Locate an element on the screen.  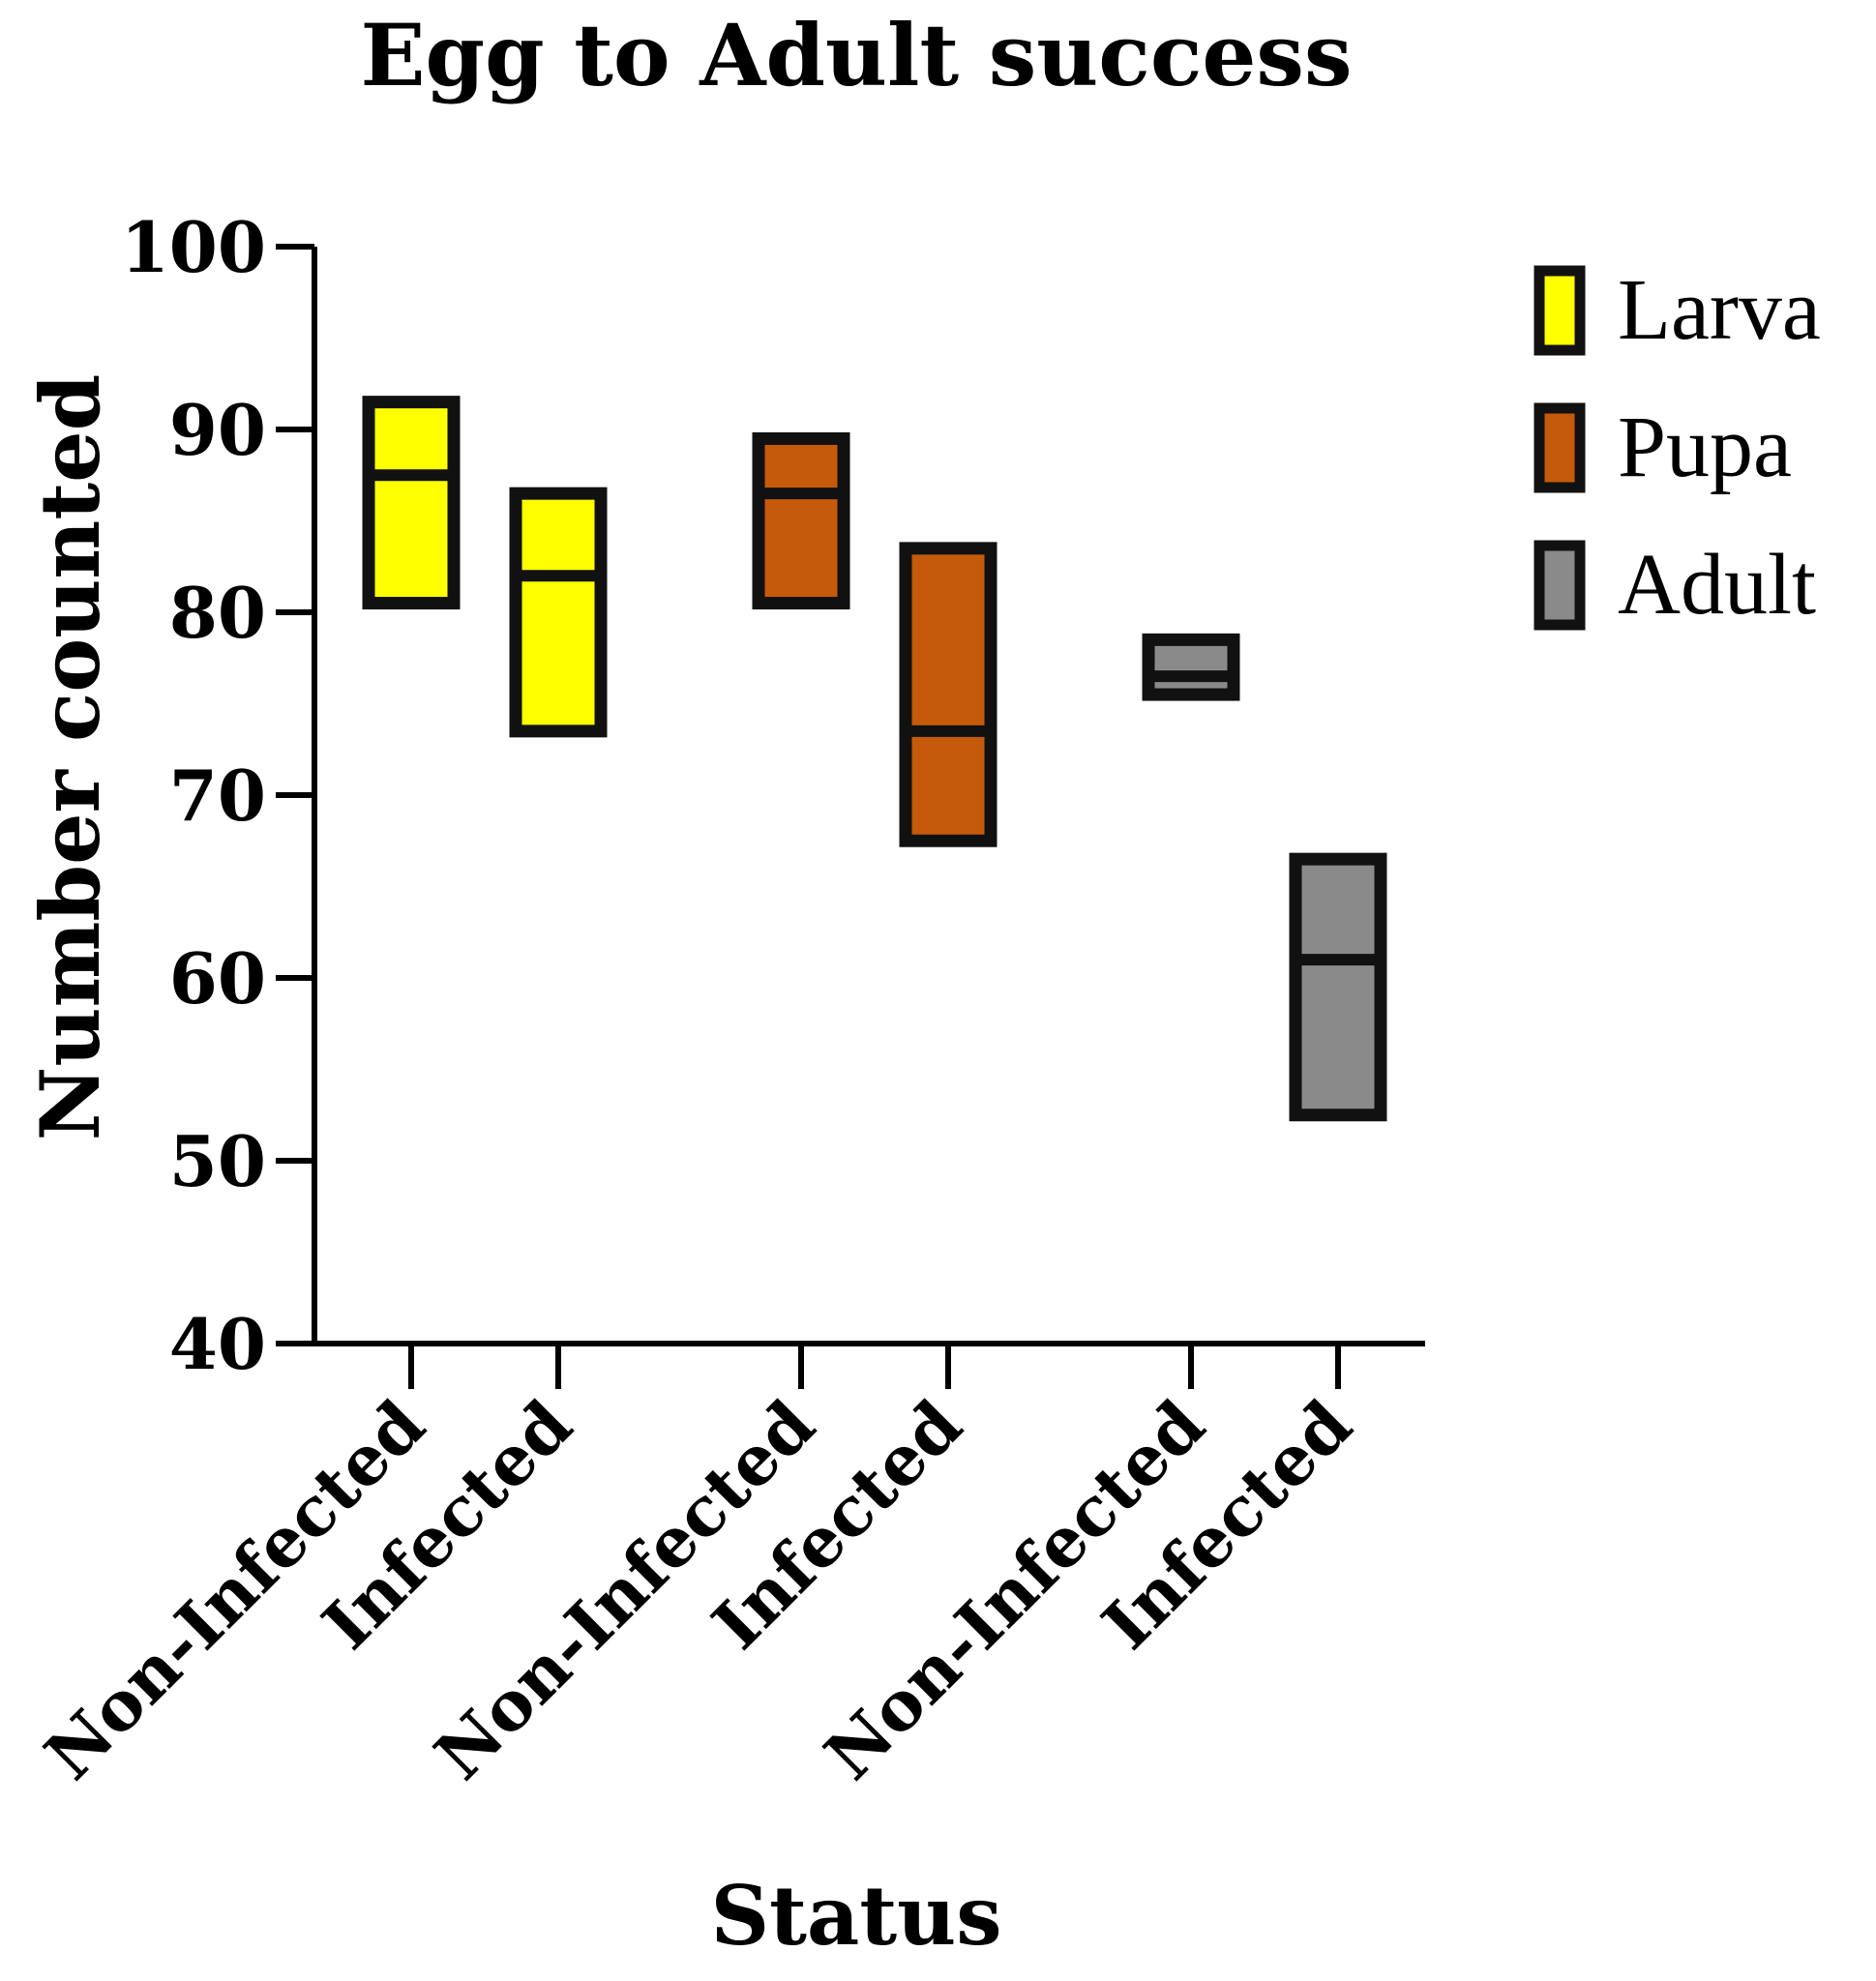
chart-title: Egg to Adult success is located at coordinates (856, 55).